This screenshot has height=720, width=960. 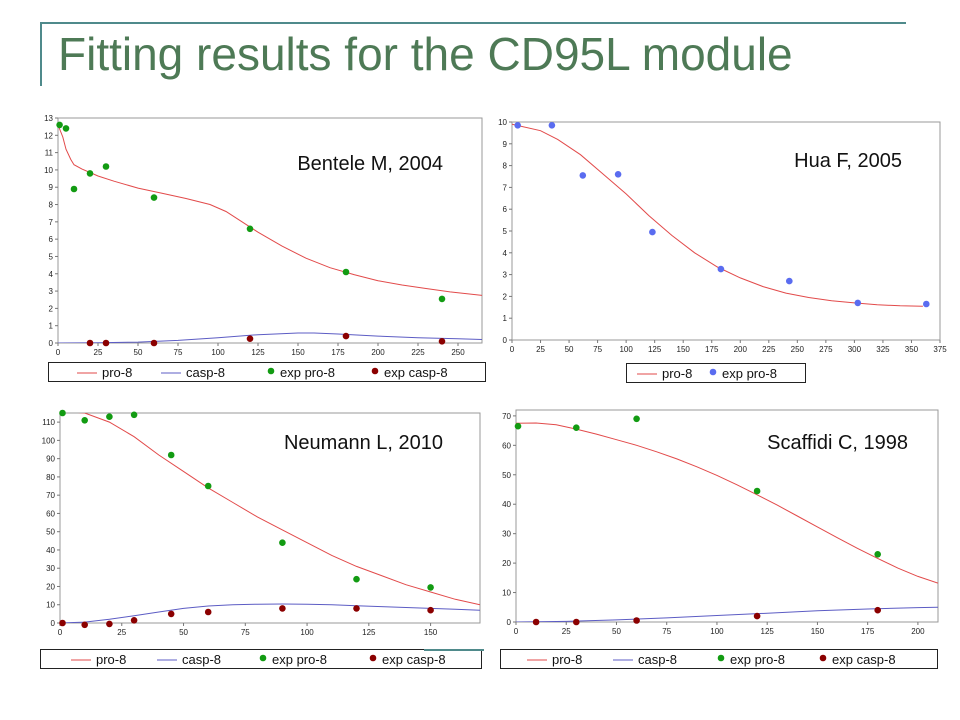 What do you see at coordinates (121, 632) in the screenshot?
I see `x-tick-label: 25` at bounding box center [121, 632].